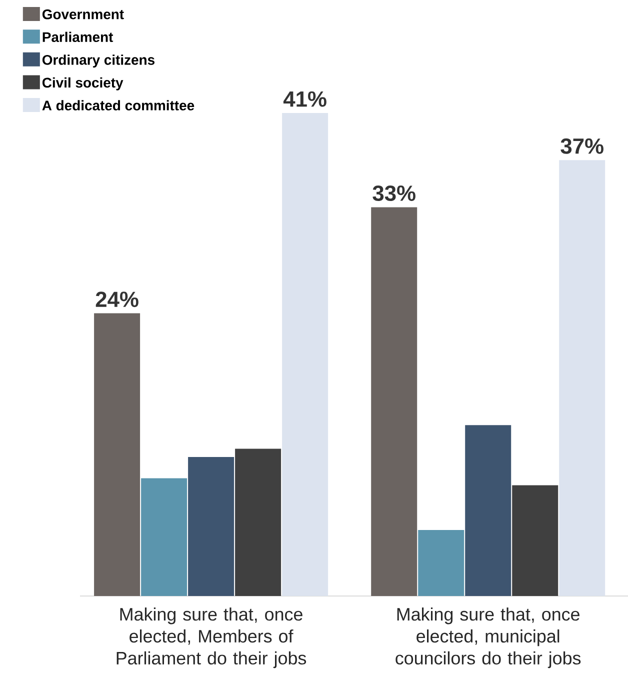 This screenshot has width=628, height=697. Describe the element at coordinates (582, 146) in the screenshot. I see `data-label: 37%` at that location.